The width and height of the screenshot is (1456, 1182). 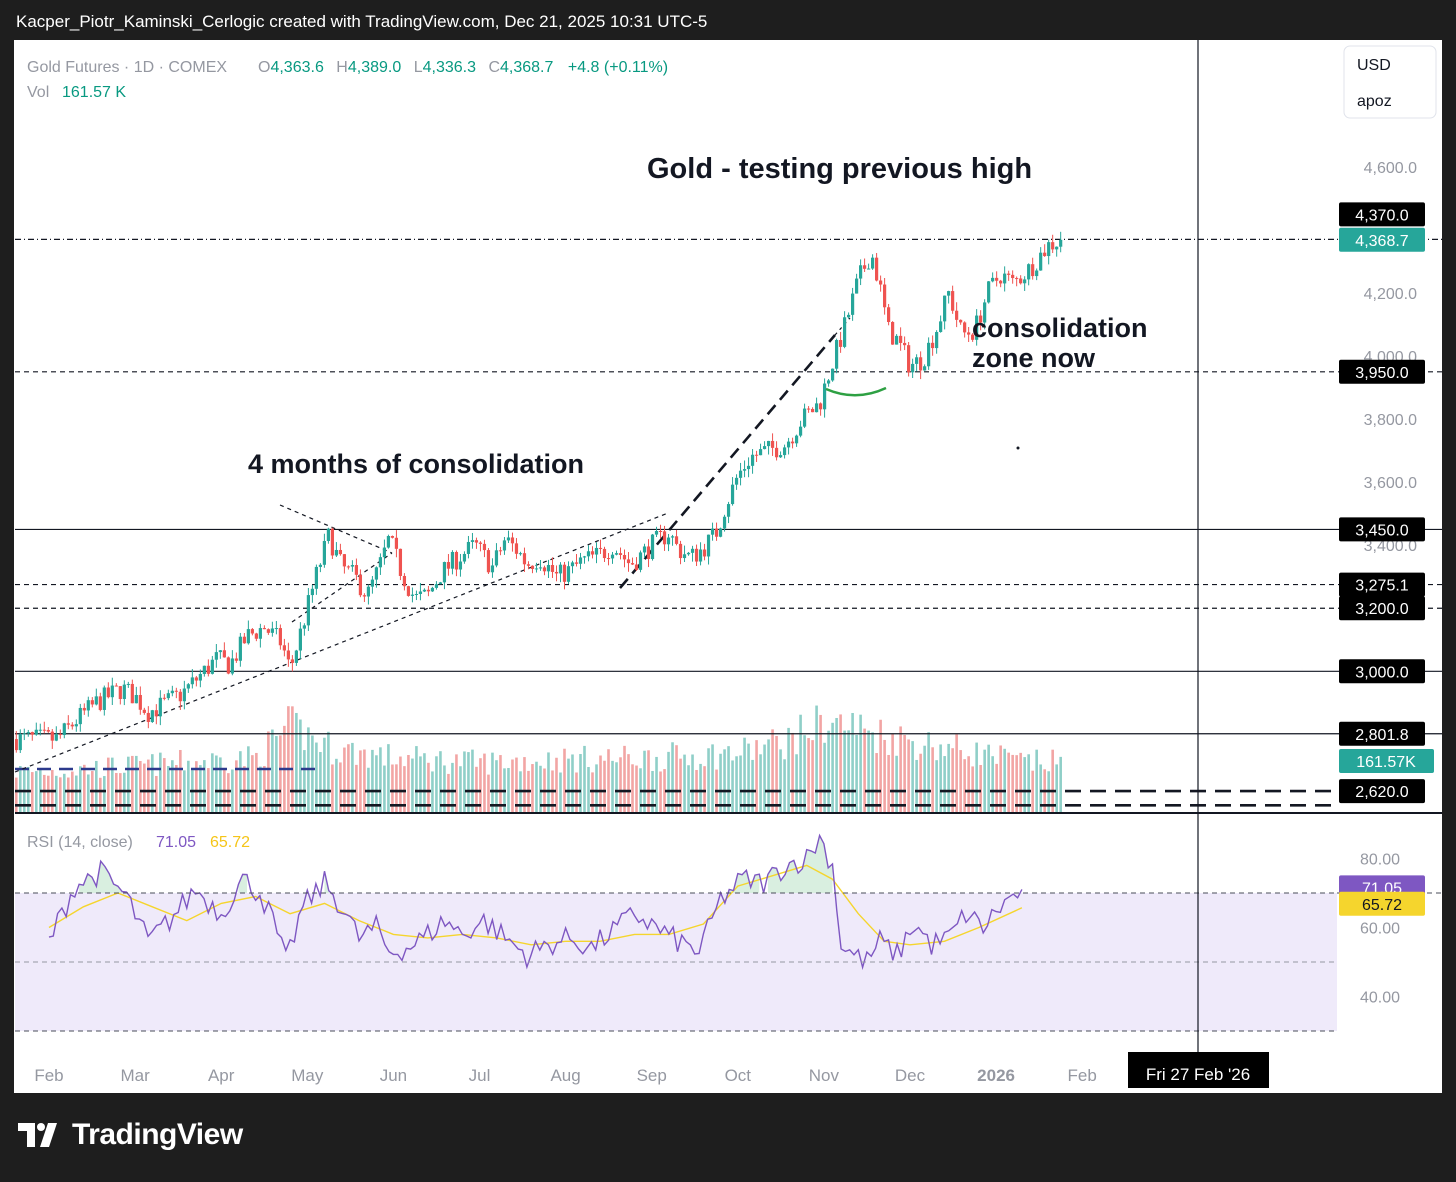 What do you see at coordinates (130, 1135) in the screenshot?
I see `footer-logo: TradingView` at bounding box center [130, 1135].